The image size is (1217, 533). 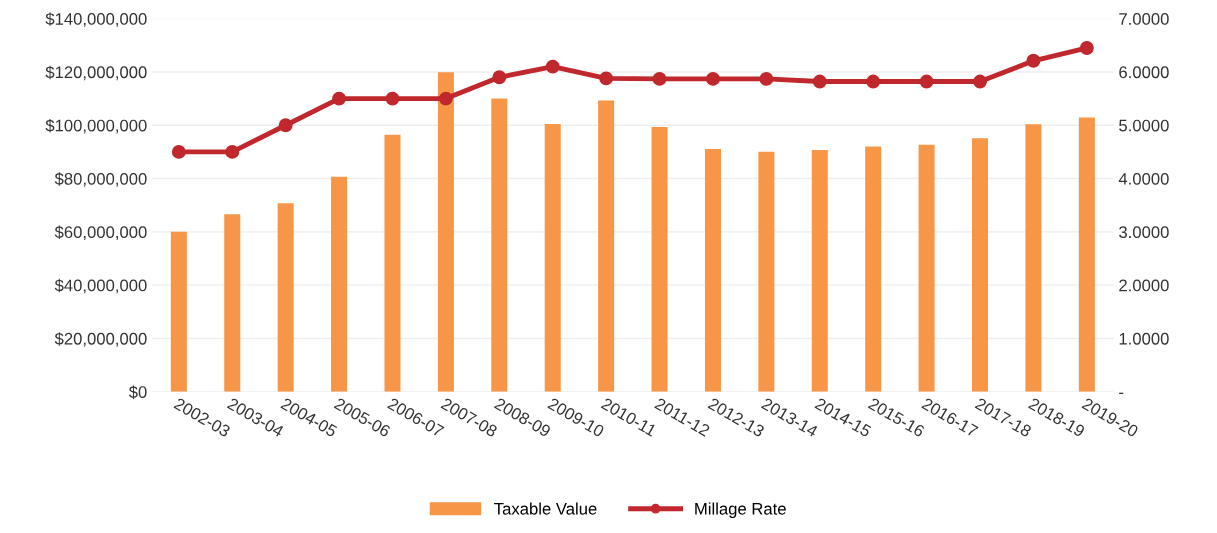 What do you see at coordinates (1144, 125) in the screenshot?
I see `y2-tick-label: 5.0000` at bounding box center [1144, 125].